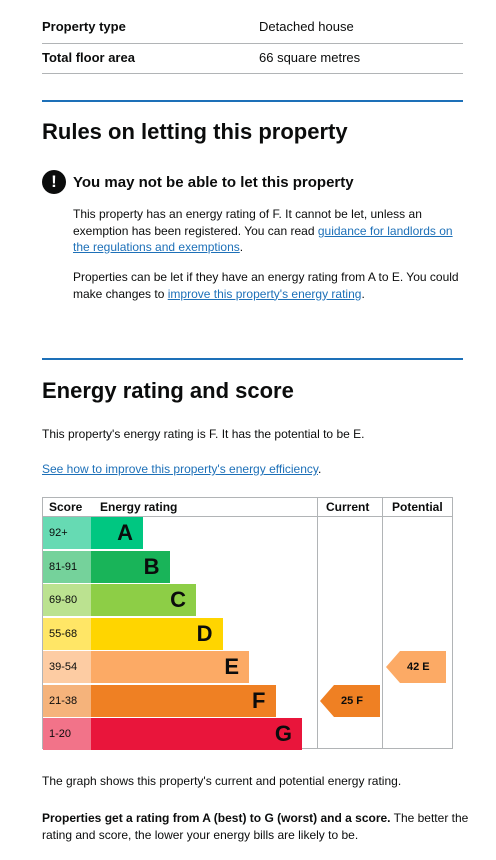  What do you see at coordinates (168, 390) in the screenshot?
I see `energy-heading: Energy rating and score` at bounding box center [168, 390].